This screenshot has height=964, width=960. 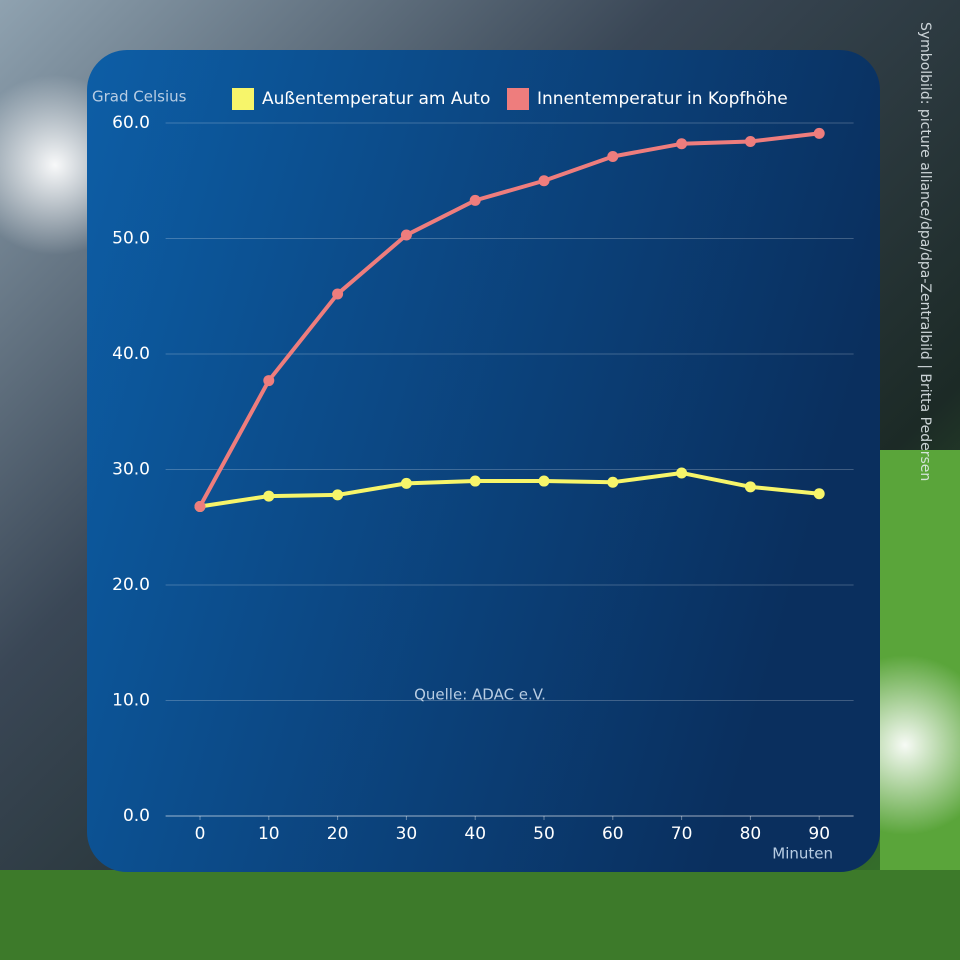 I want to click on x-tick-label: 90, so click(x=819, y=834).